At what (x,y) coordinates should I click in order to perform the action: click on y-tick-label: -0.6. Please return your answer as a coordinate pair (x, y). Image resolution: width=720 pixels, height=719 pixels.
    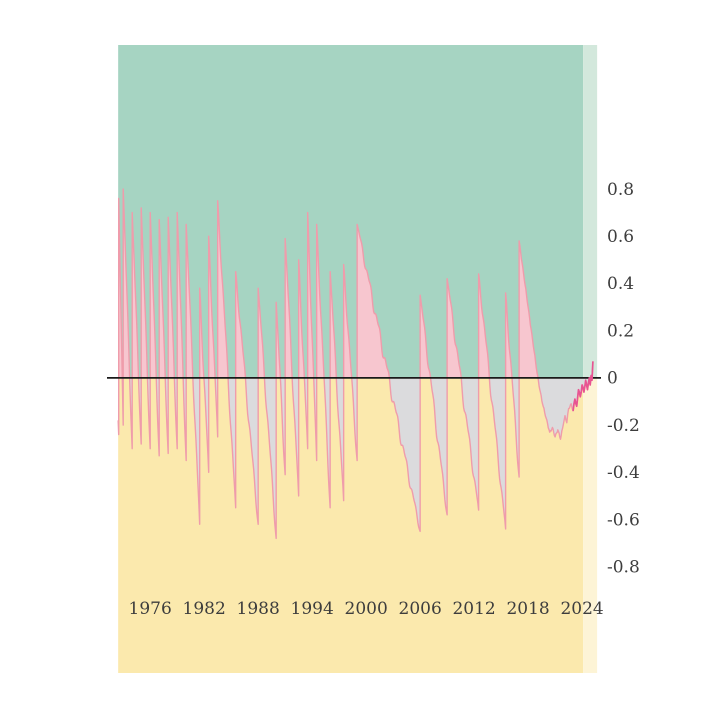
    Looking at the image, I should click on (623, 520).